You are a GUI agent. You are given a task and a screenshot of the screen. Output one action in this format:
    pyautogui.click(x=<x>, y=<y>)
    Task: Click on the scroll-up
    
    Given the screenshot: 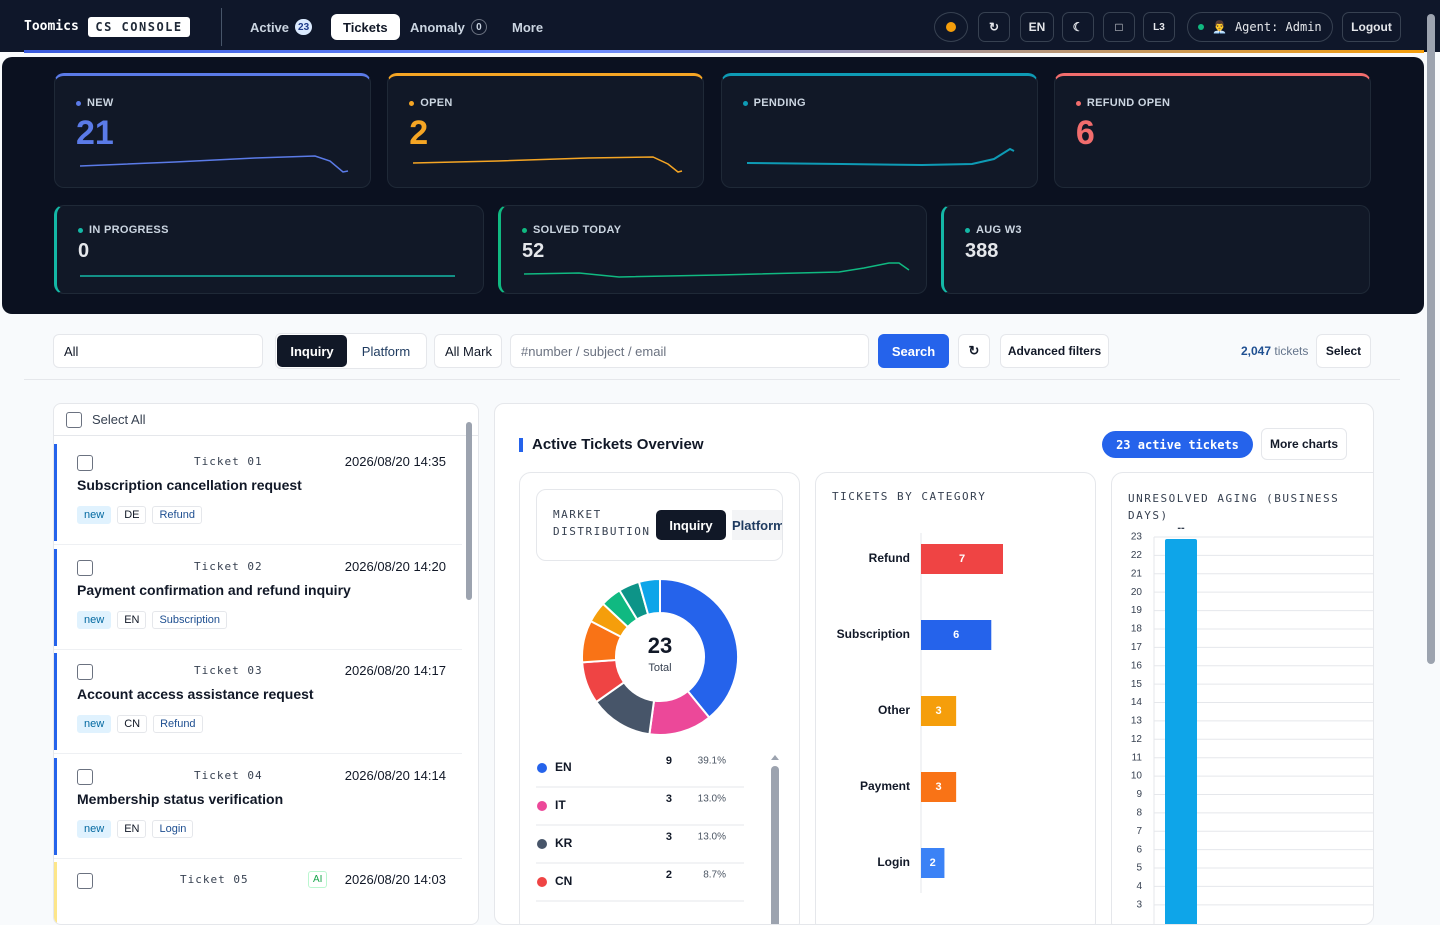 What is the action you would take?
    pyautogui.click(x=775, y=757)
    